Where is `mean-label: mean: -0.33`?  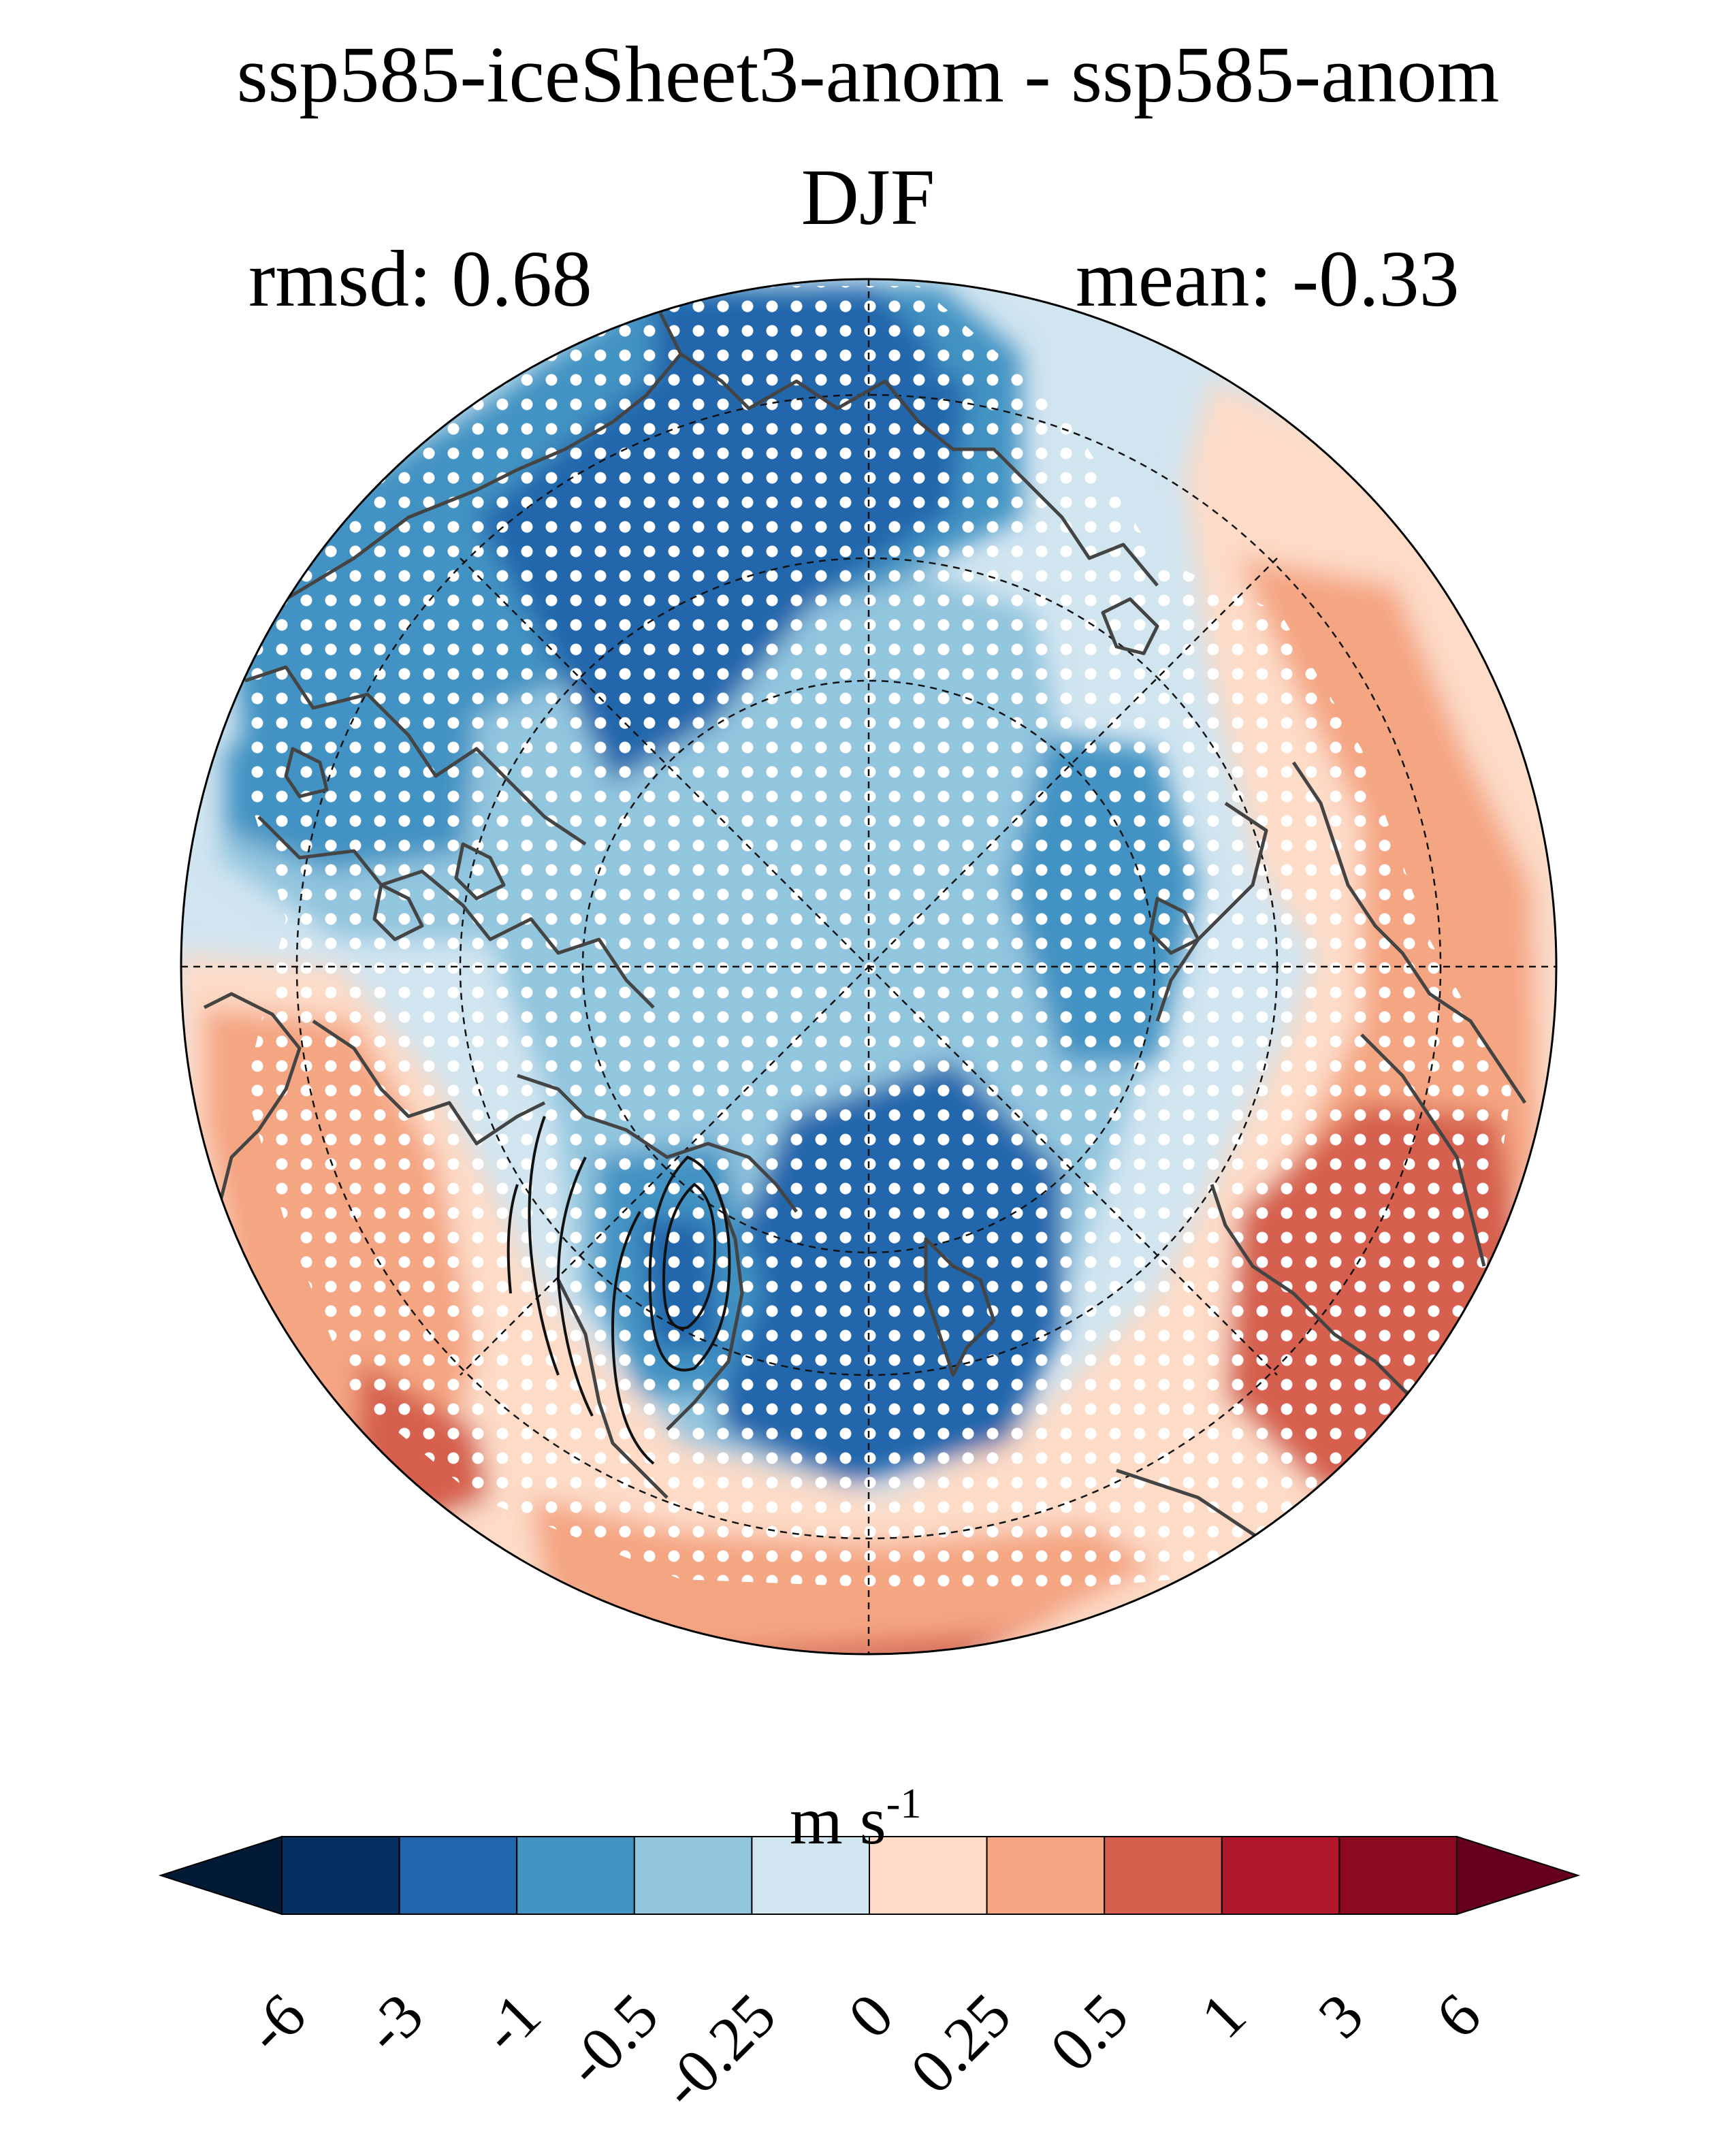 mean-label: mean: -0.33 is located at coordinates (1268, 278).